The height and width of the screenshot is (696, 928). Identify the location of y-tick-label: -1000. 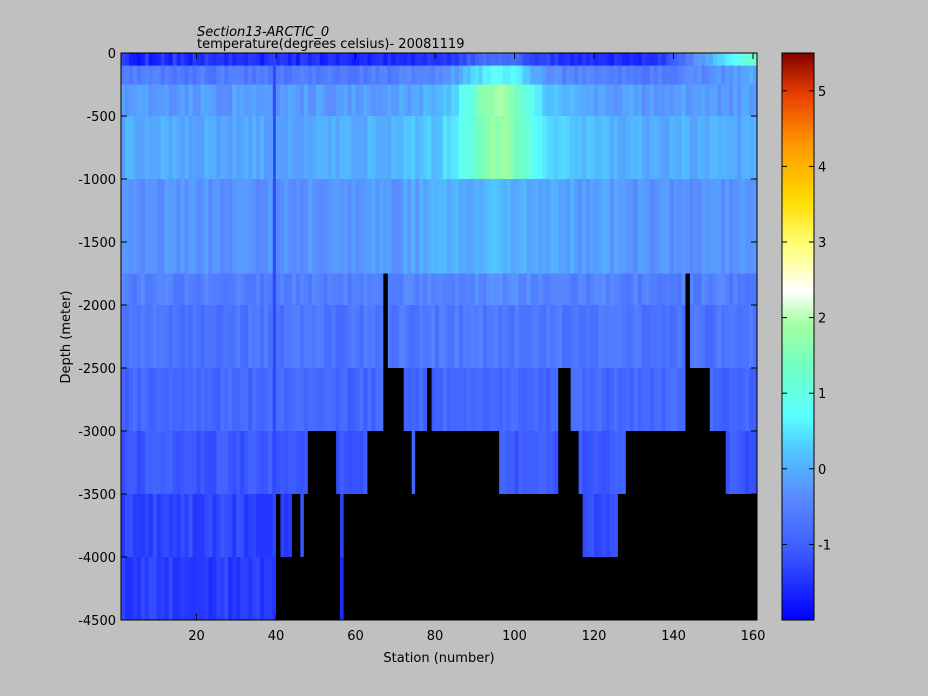
(97, 180).